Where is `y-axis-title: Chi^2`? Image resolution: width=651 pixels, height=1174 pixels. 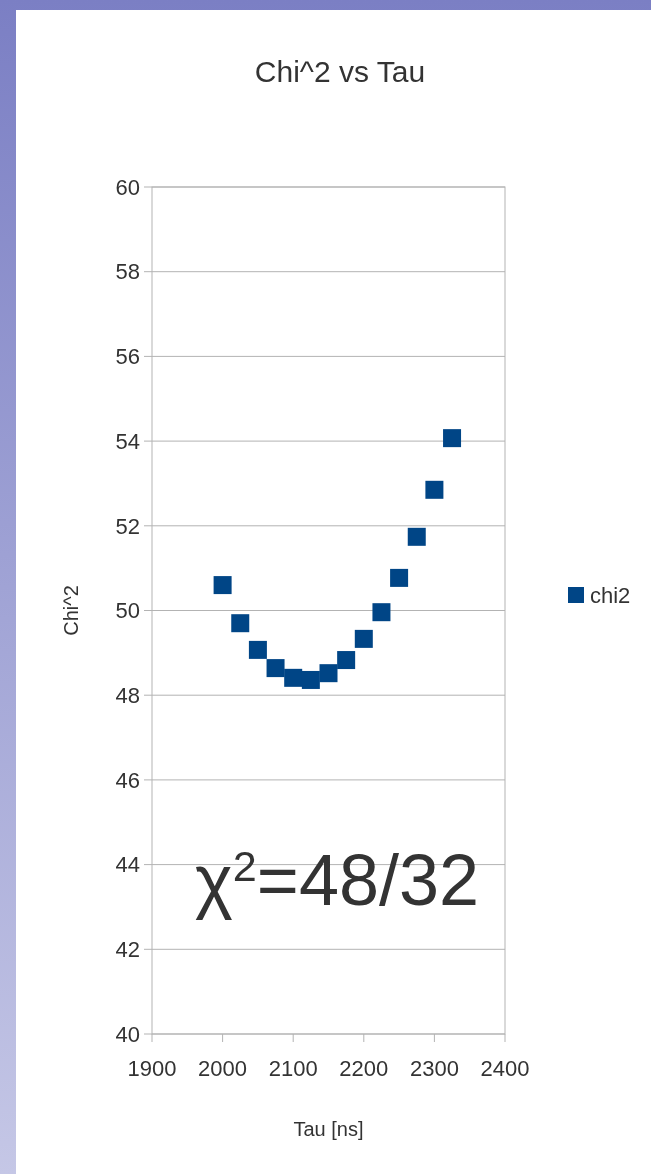 y-axis-title: Chi^2 is located at coordinates (71, 610).